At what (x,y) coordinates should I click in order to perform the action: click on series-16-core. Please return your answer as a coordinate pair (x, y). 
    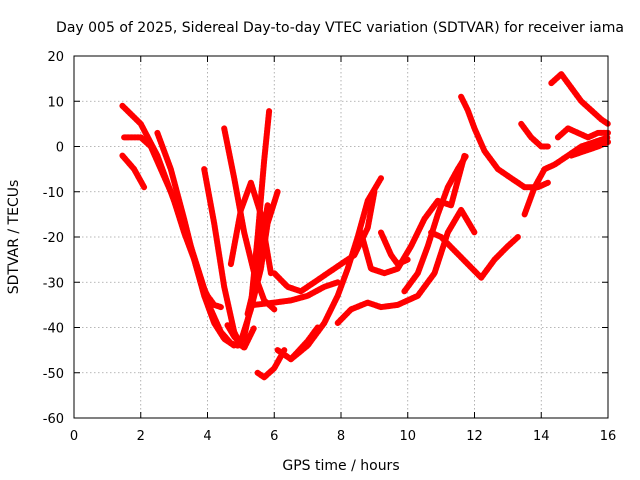
    Looking at the image, I should click on (406, 266).